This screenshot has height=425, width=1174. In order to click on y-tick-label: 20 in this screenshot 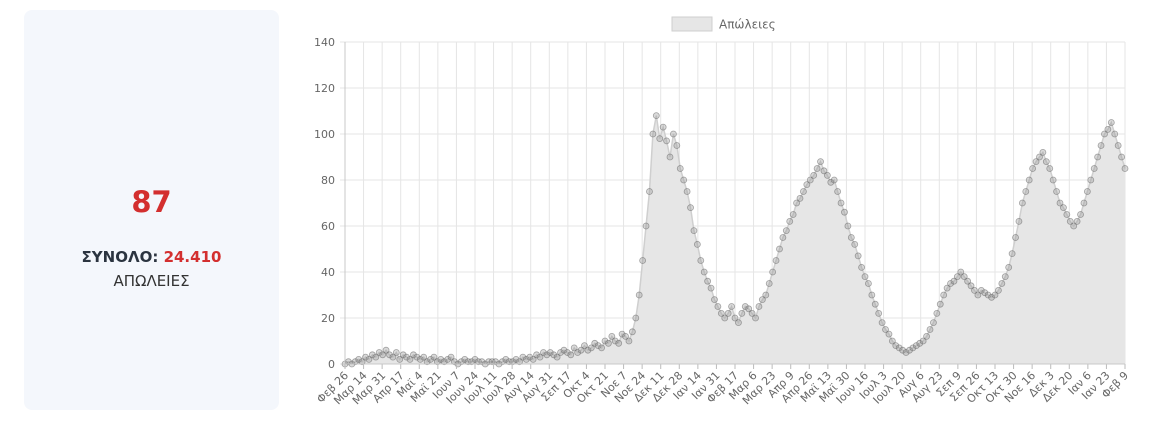, I will do `click(328, 318)`.